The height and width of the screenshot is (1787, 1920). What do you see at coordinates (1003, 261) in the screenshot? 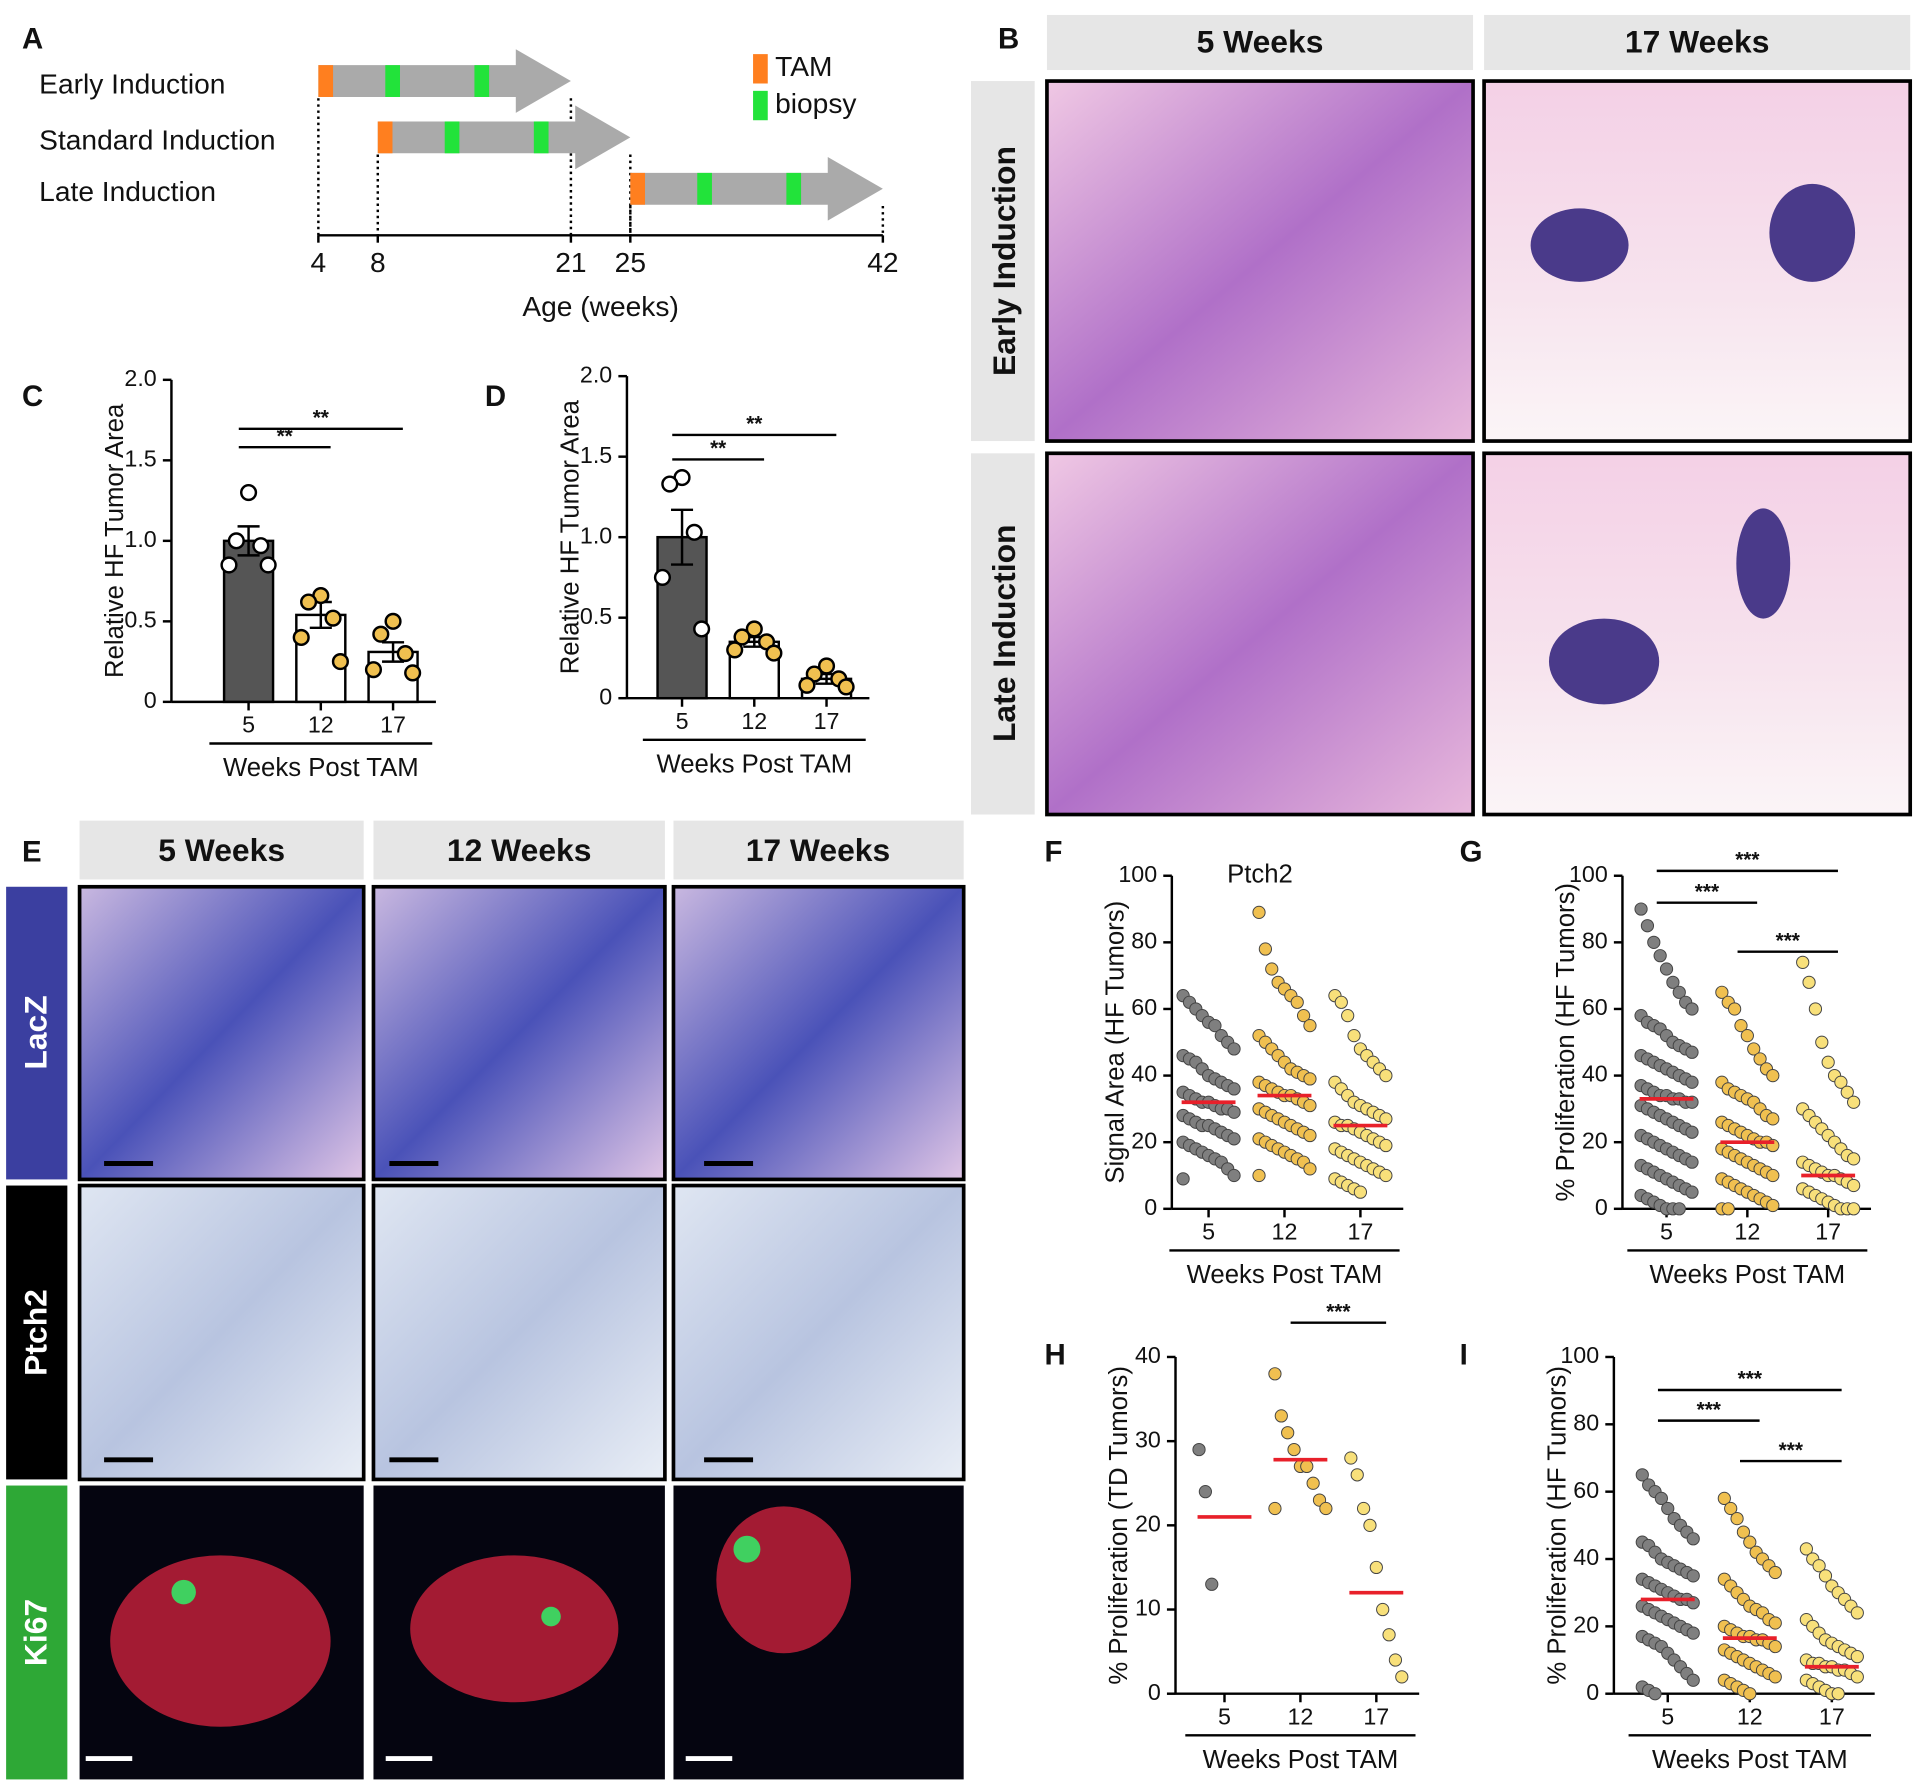
I see `row-header-box` at bounding box center [1003, 261].